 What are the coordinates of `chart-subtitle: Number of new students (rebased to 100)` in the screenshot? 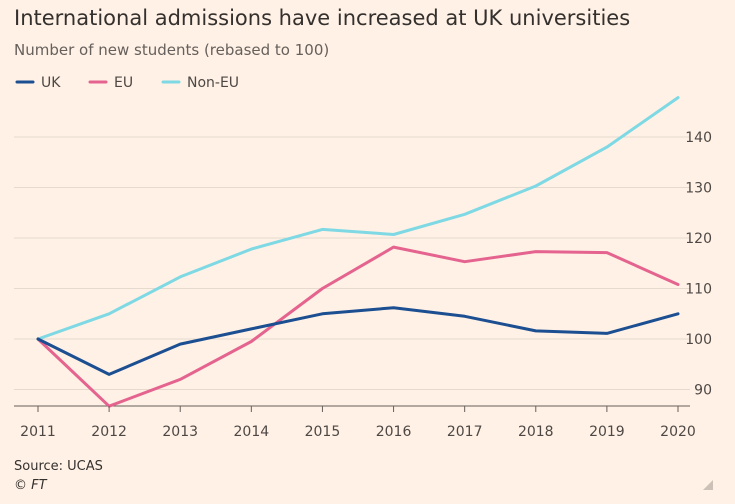 It's located at (172, 50).